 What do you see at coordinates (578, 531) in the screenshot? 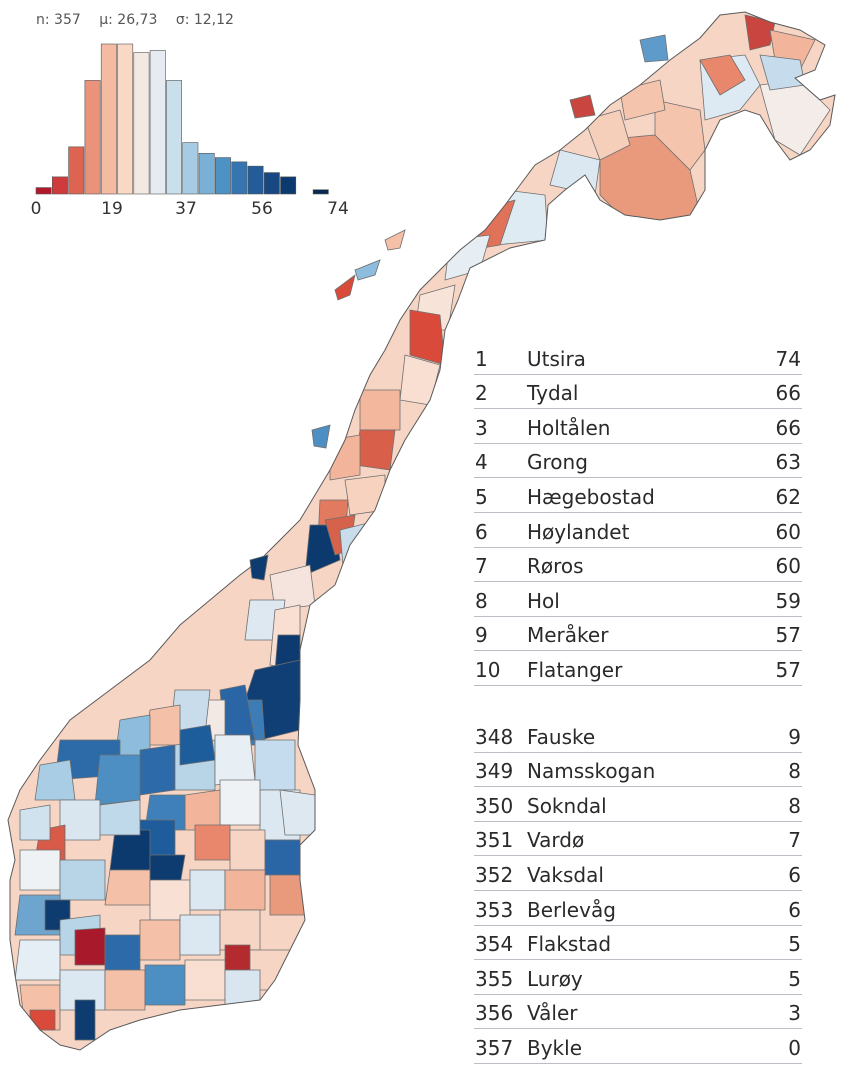
I see `ranking-name: Høylandet` at bounding box center [578, 531].